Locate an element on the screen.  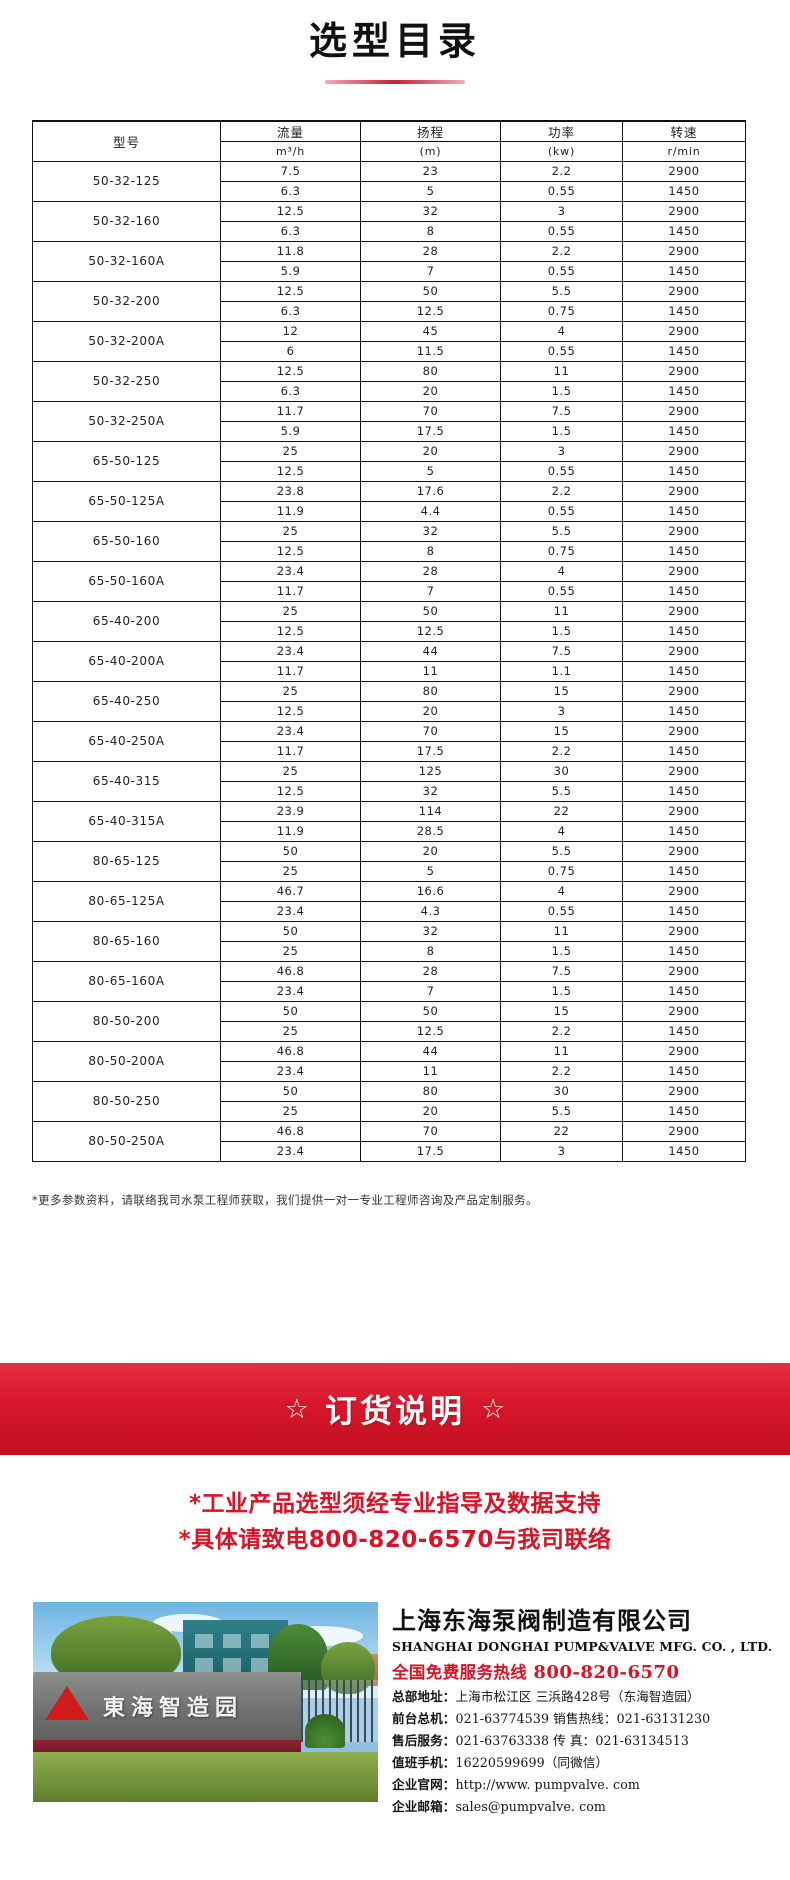
cell-head: 8 is located at coordinates (430, 231).